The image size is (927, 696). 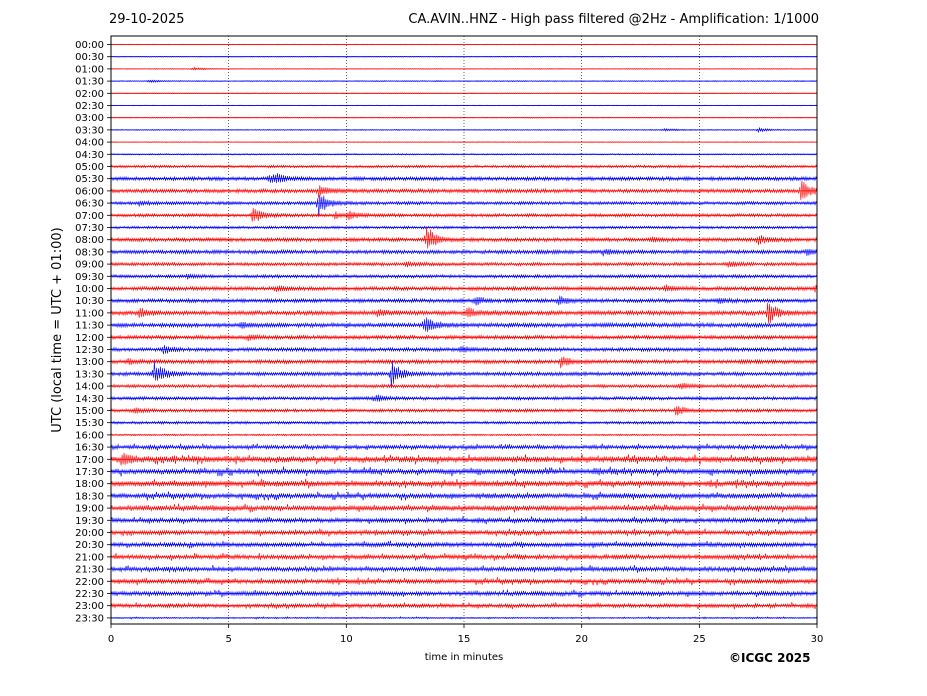 What do you see at coordinates (89, 533) in the screenshot?
I see `y-tick-label: 20:00` at bounding box center [89, 533].